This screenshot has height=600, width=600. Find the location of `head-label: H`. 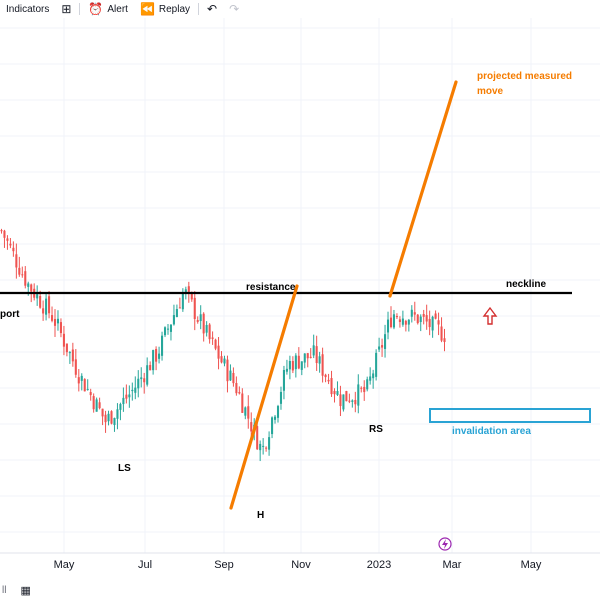

head-label: H is located at coordinates (260, 515).